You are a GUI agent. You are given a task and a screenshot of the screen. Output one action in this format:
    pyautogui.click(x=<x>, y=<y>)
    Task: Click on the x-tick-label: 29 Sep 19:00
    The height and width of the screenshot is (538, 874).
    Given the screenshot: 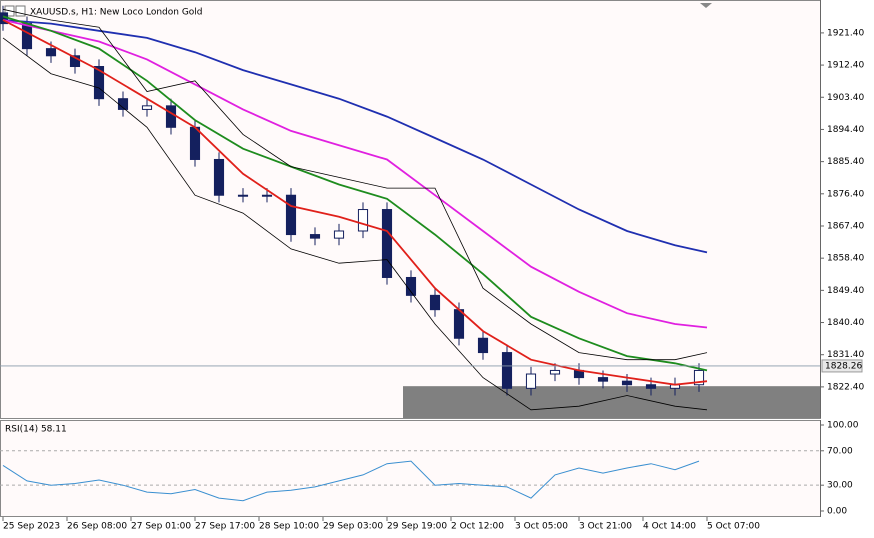 What is the action you would take?
    pyautogui.click(x=417, y=527)
    